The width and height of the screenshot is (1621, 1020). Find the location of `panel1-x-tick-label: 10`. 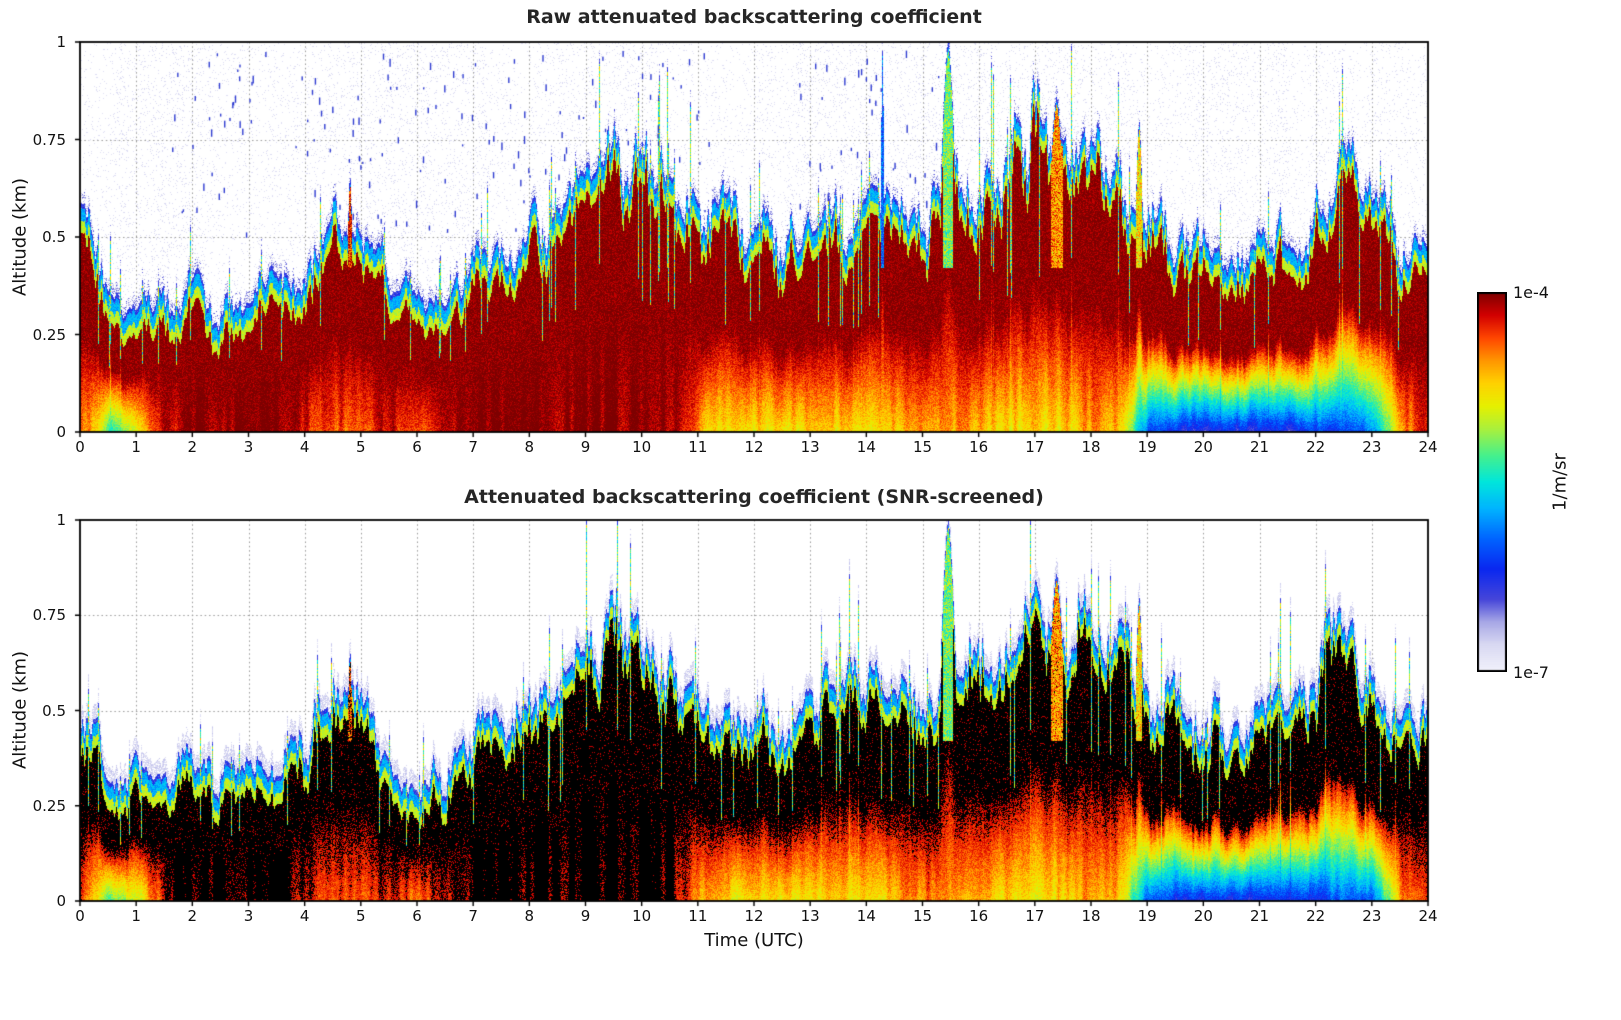

panel1-x-tick-label: 10 is located at coordinates (642, 447).